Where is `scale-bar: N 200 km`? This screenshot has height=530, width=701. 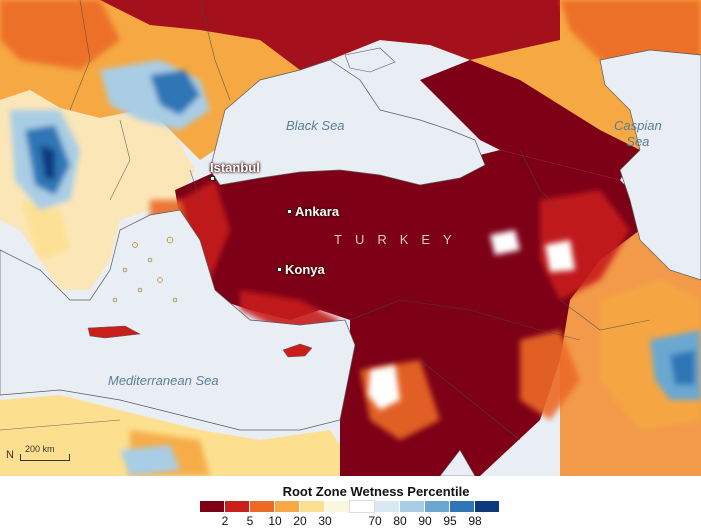 scale-bar: N 200 km is located at coordinates (38, 452).